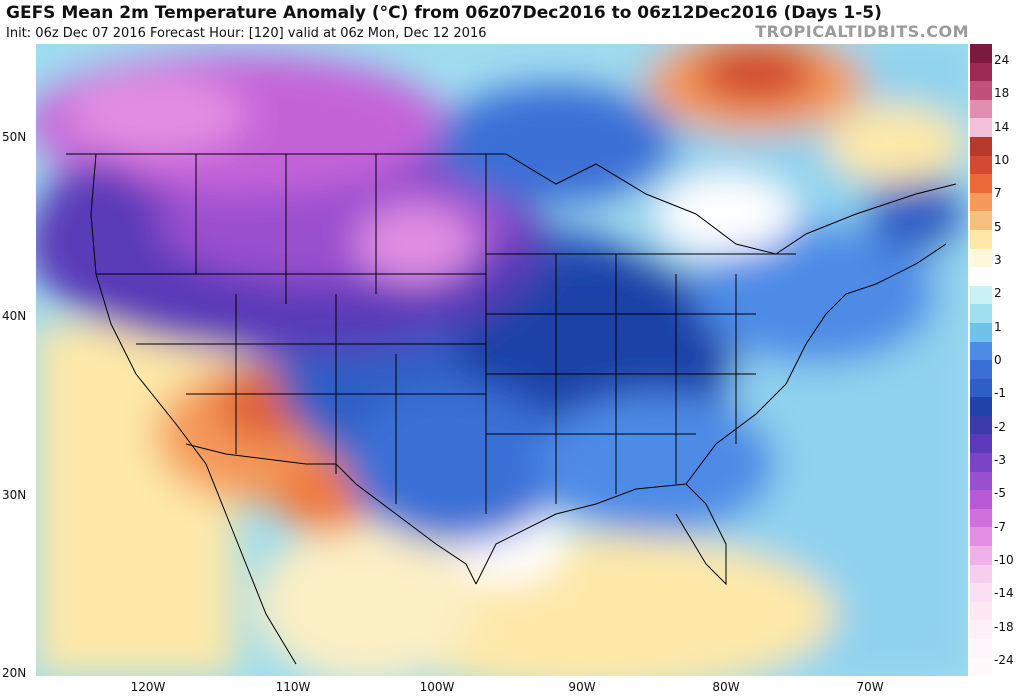 This screenshot has height=696, width=1024. What do you see at coordinates (862, 31) in the screenshot?
I see `brand-logo: TROPICALTIDBITS.COM` at bounding box center [862, 31].